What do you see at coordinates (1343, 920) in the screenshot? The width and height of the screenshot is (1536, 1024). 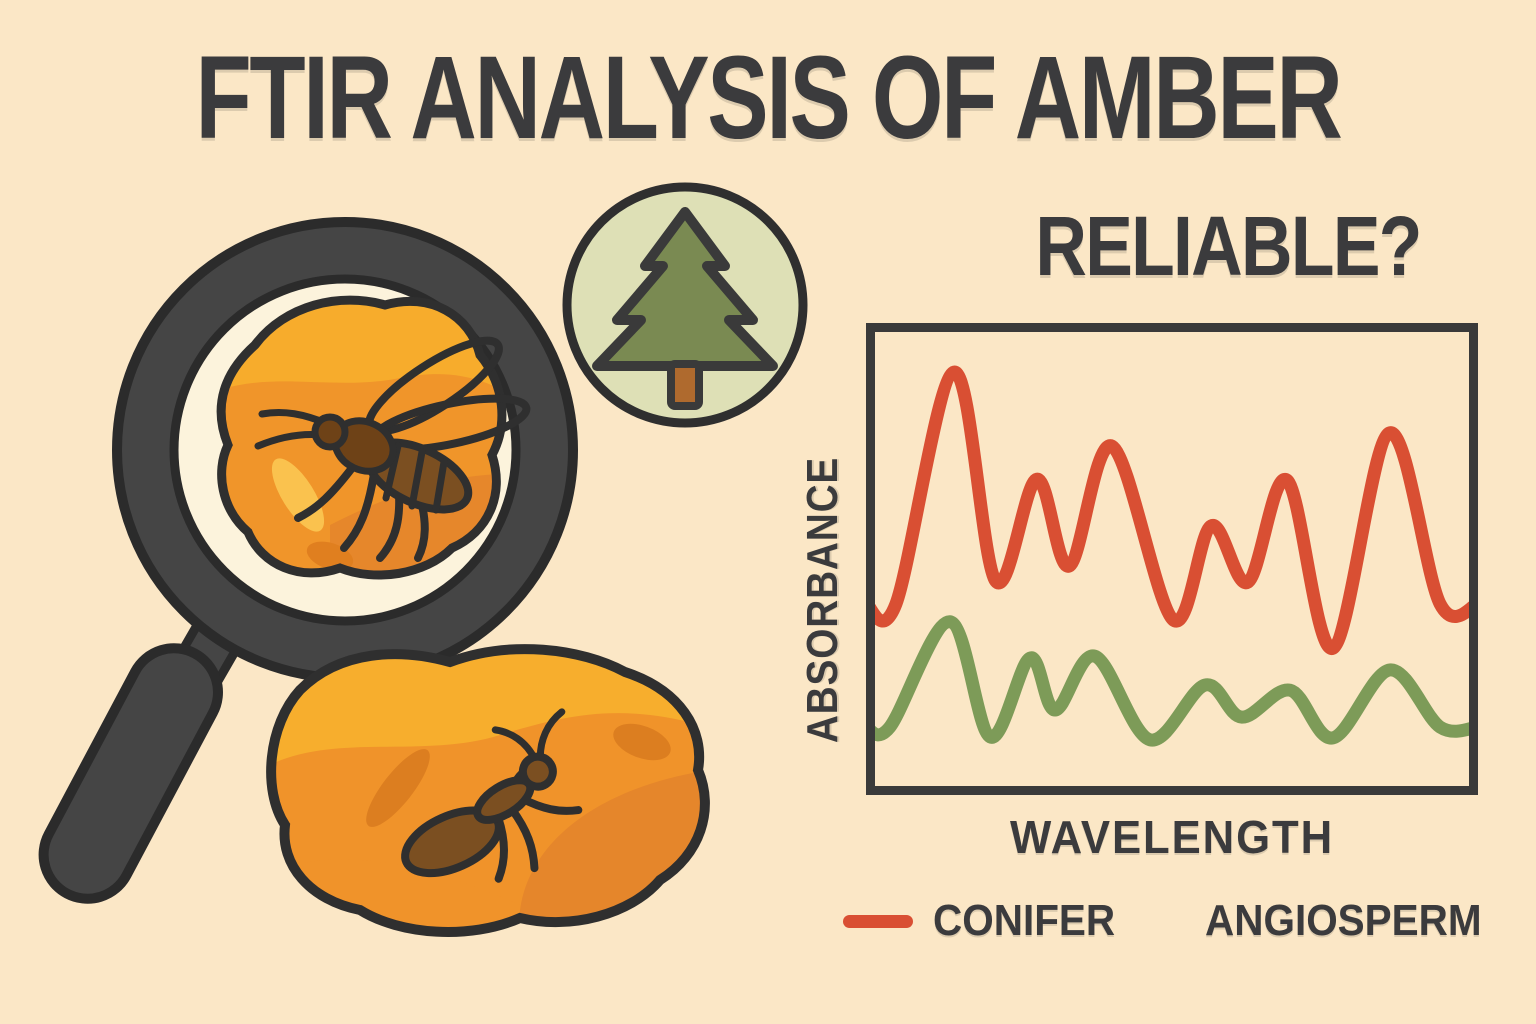 I see `legend-label-angiosperm: ANGIOSPERM` at bounding box center [1343, 920].